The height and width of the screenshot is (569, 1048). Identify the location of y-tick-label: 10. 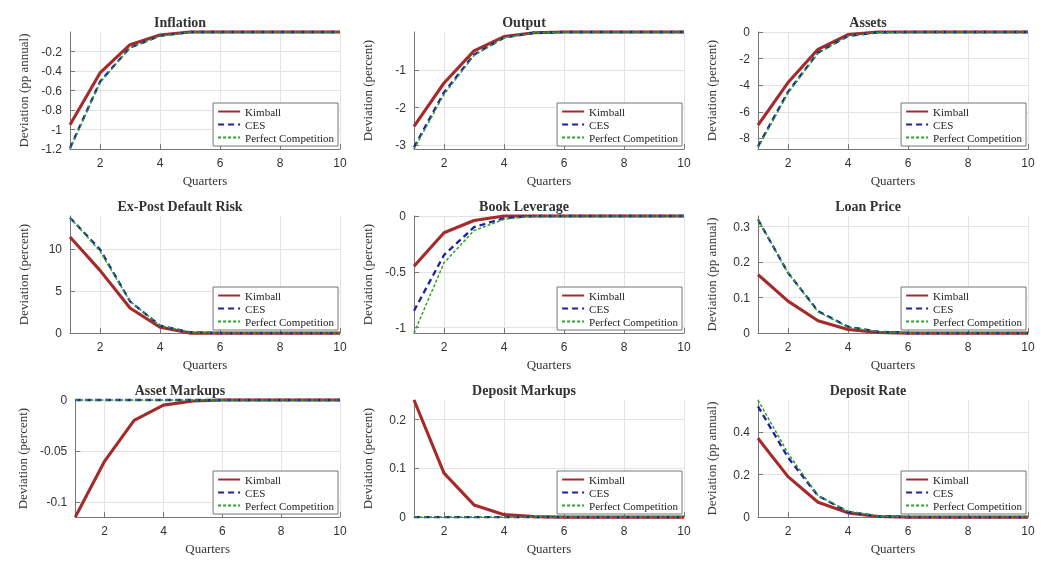
(55, 249).